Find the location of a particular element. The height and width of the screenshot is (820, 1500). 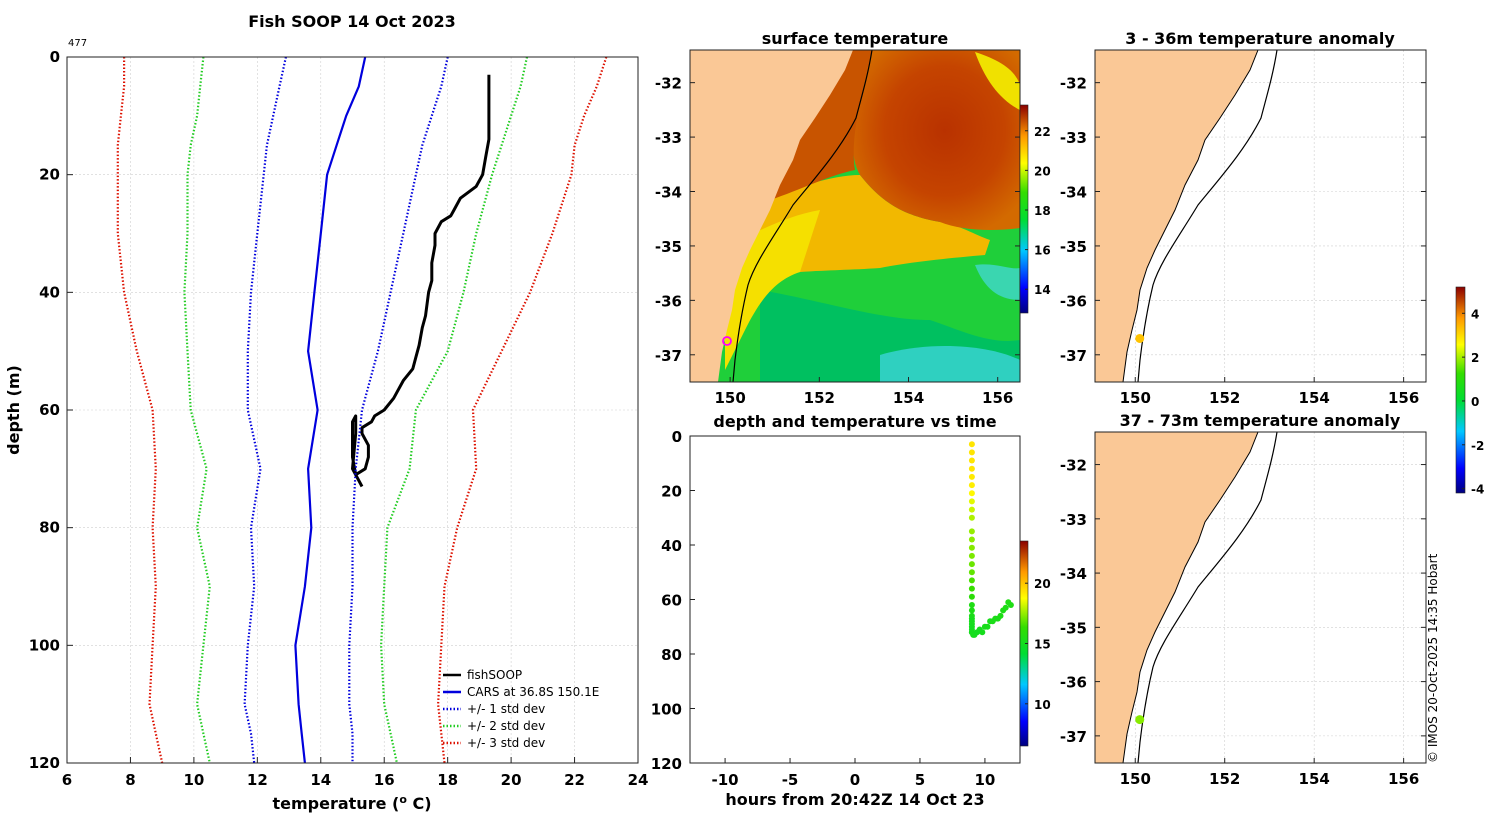

profile-annotation: 477 is located at coordinates (77, 43).